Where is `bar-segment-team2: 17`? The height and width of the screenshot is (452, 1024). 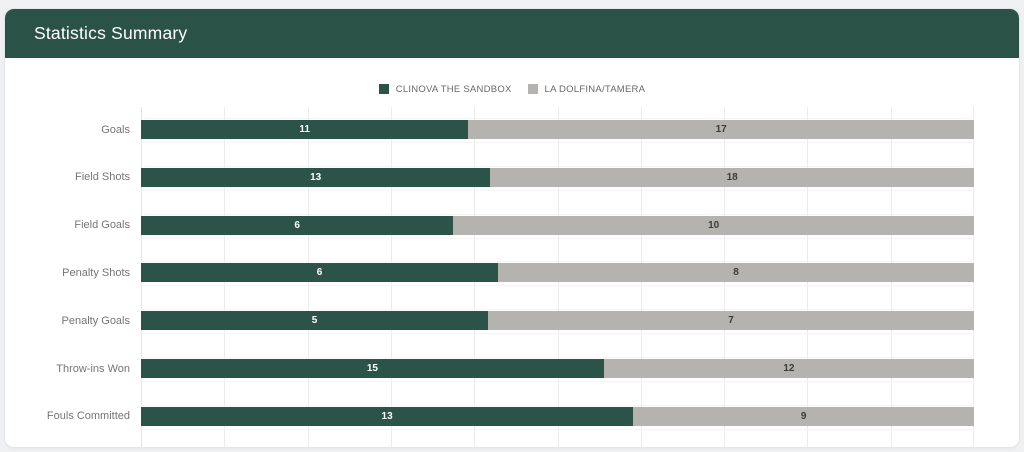 bar-segment-team2: 17 is located at coordinates (721, 129).